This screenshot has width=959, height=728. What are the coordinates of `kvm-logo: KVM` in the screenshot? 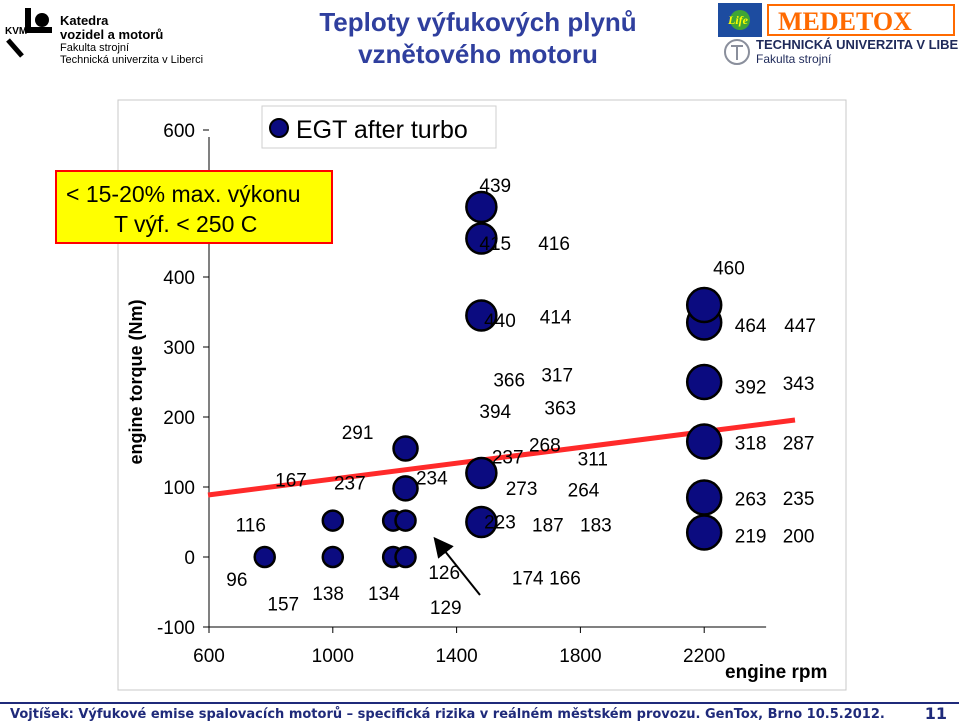 It's located at (29, 32).